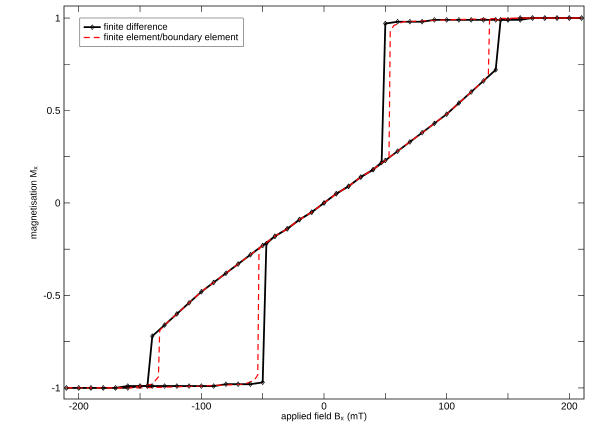 The height and width of the screenshot is (443, 599). I want to click on x-tick-label: 200, so click(569, 406).